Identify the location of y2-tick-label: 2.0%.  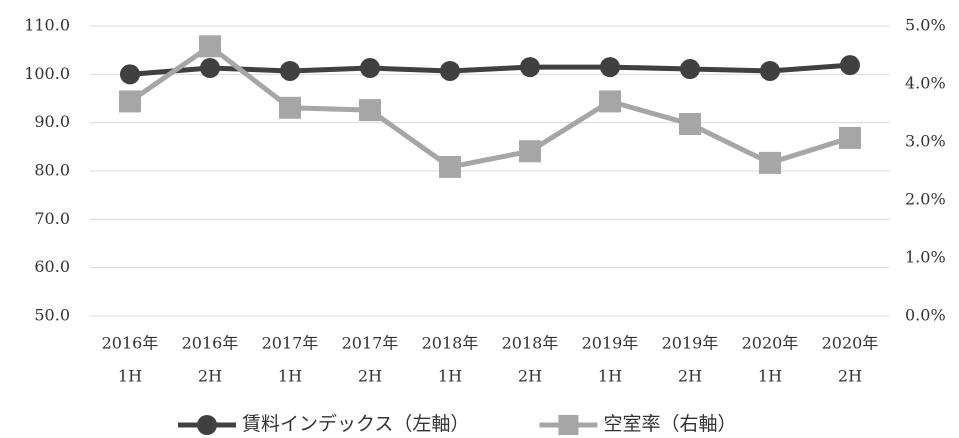
(925, 199).